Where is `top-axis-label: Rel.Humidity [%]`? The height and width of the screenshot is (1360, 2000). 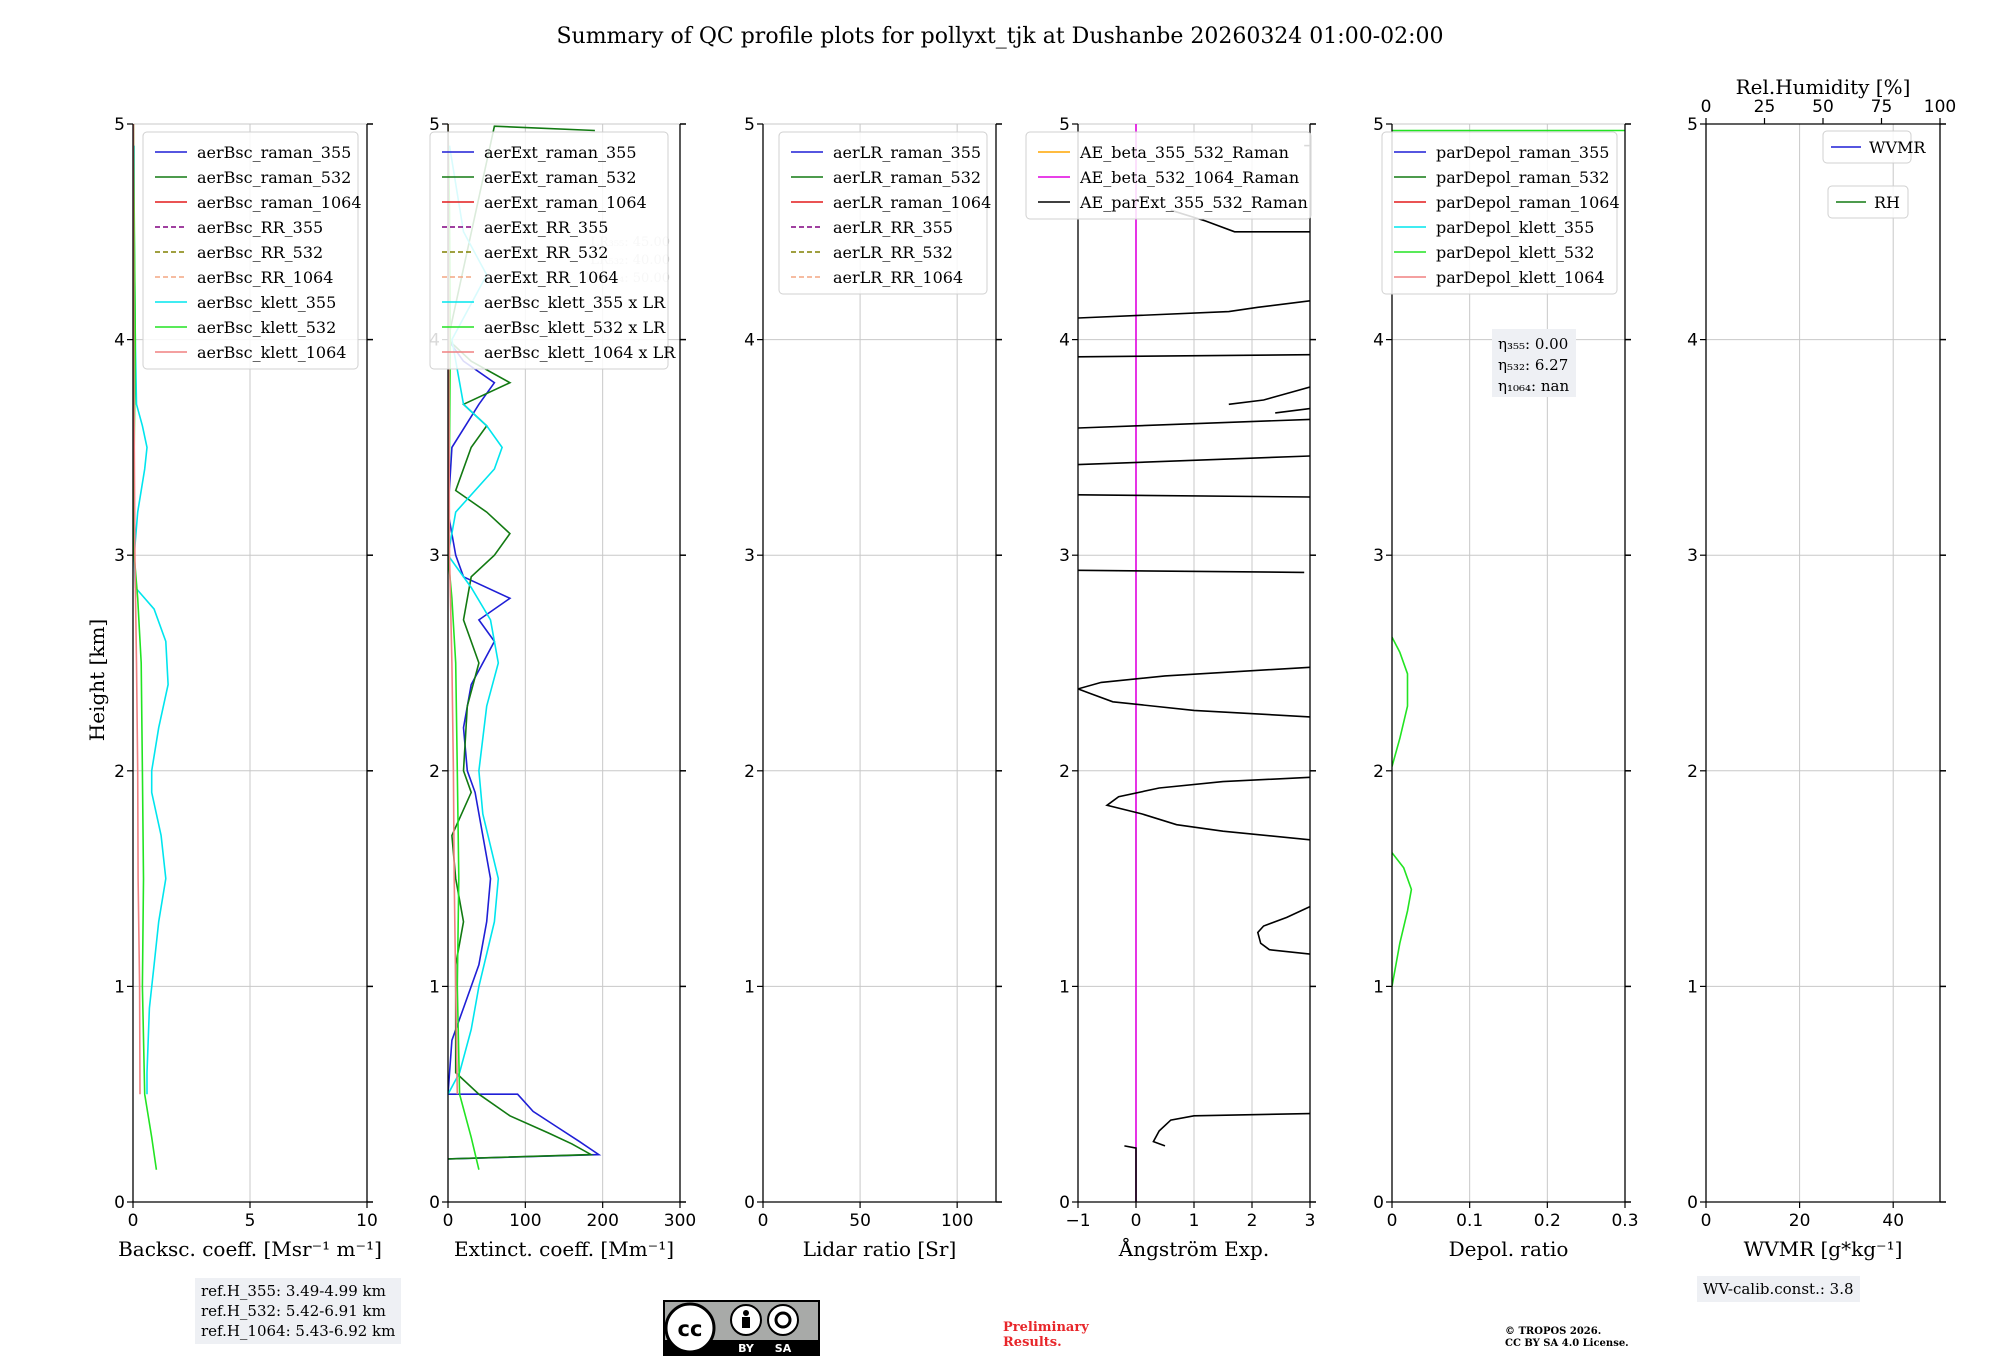 top-axis-label: Rel.Humidity [%] is located at coordinates (1823, 87).